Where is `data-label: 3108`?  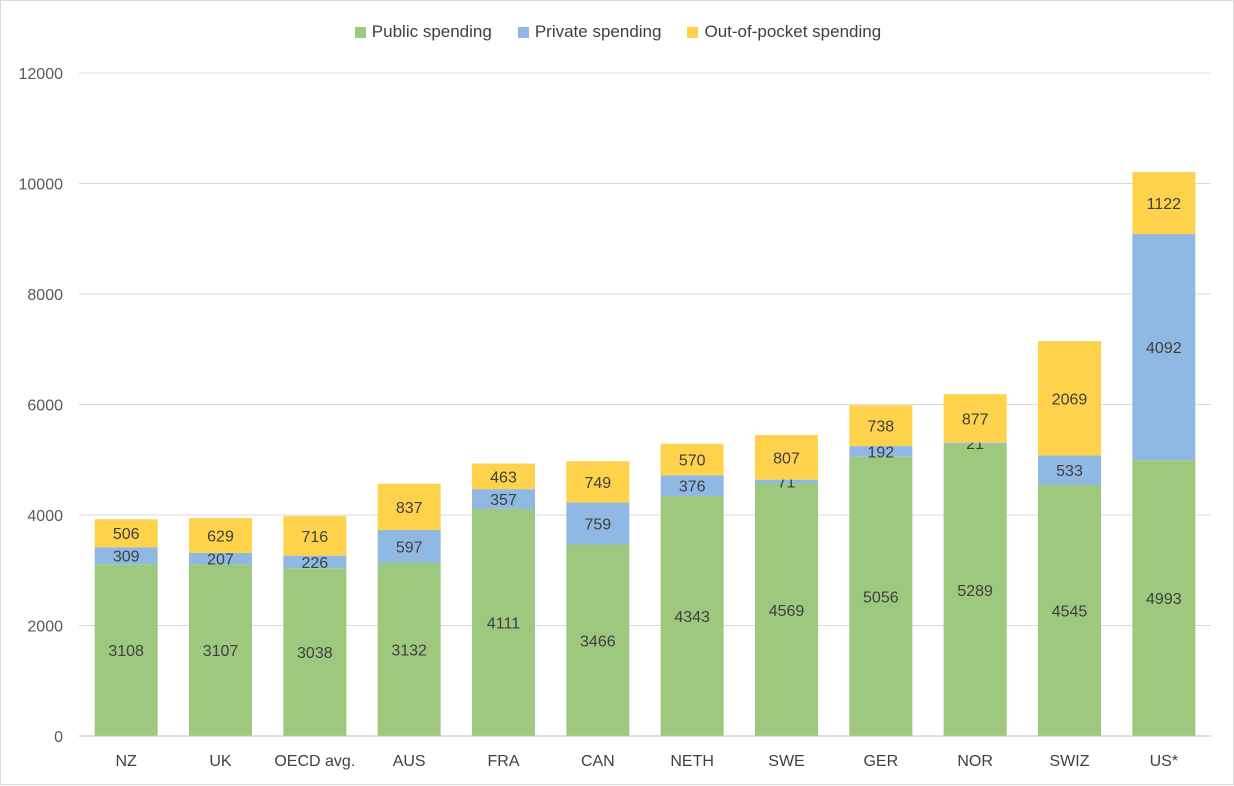 data-label: 3108 is located at coordinates (126, 651).